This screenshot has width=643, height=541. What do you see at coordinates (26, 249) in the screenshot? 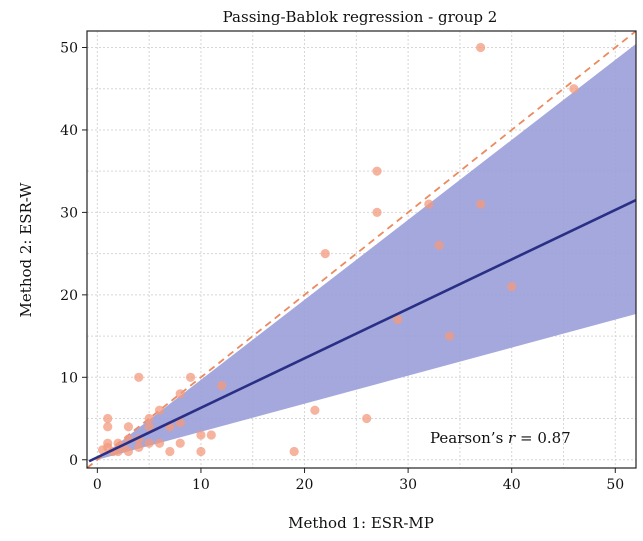
I see `y-axis-label: Method 2: ESR-W` at bounding box center [26, 249].